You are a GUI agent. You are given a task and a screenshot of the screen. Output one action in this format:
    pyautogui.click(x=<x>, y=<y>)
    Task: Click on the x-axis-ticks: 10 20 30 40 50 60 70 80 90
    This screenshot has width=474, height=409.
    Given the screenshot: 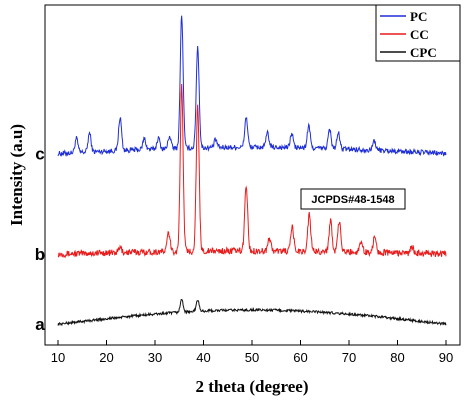 What is the action you would take?
    pyautogui.click(x=252, y=352)
    